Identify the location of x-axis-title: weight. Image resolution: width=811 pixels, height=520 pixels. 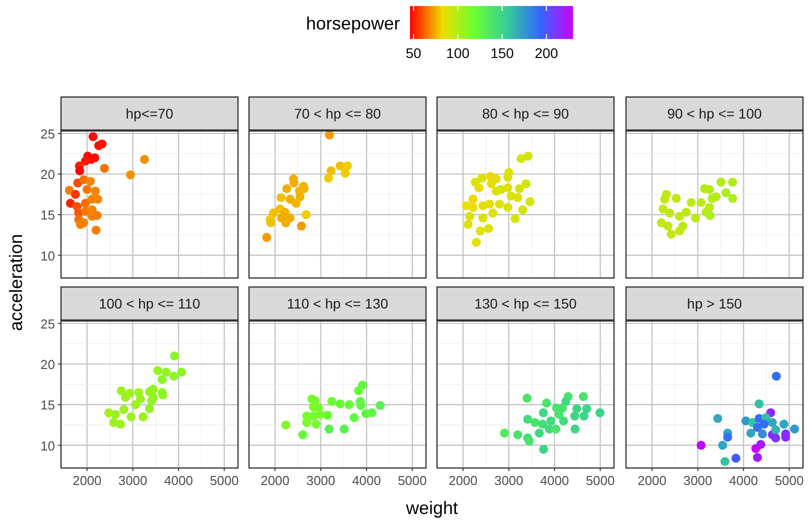
(431, 508).